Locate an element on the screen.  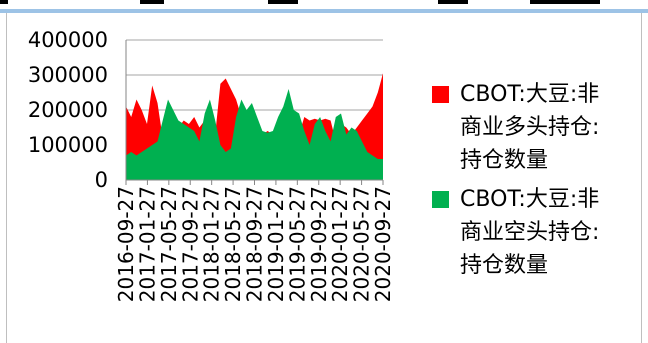
x-tick-label-6: 2018-09-27 is located at coordinates (255, 244).